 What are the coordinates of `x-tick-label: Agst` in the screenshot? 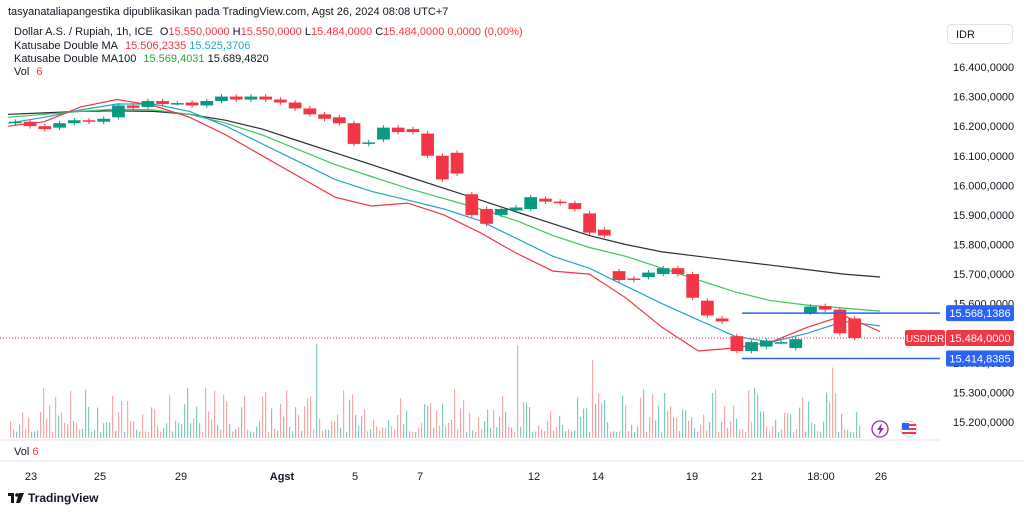 It's located at (282, 477).